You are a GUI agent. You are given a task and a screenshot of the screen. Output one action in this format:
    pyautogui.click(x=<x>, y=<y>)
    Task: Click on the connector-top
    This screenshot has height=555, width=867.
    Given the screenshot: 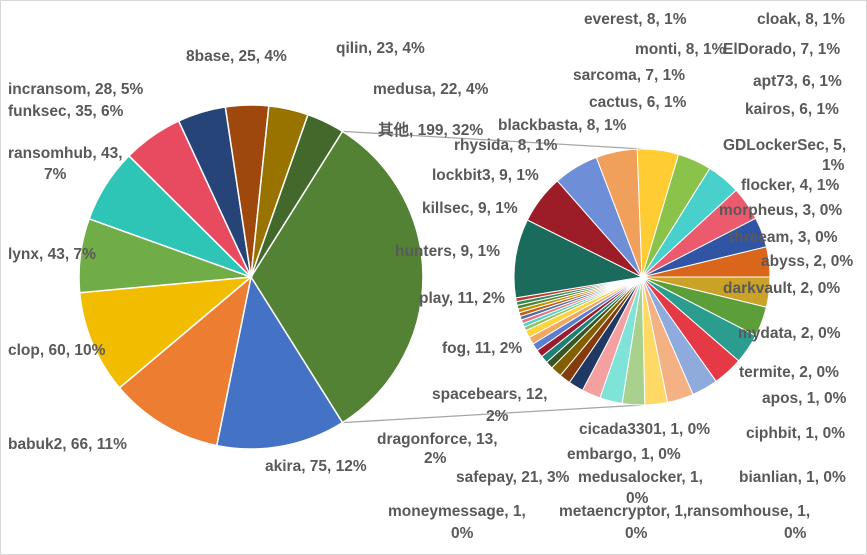 What is the action you would take?
    pyautogui.click(x=492, y=140)
    